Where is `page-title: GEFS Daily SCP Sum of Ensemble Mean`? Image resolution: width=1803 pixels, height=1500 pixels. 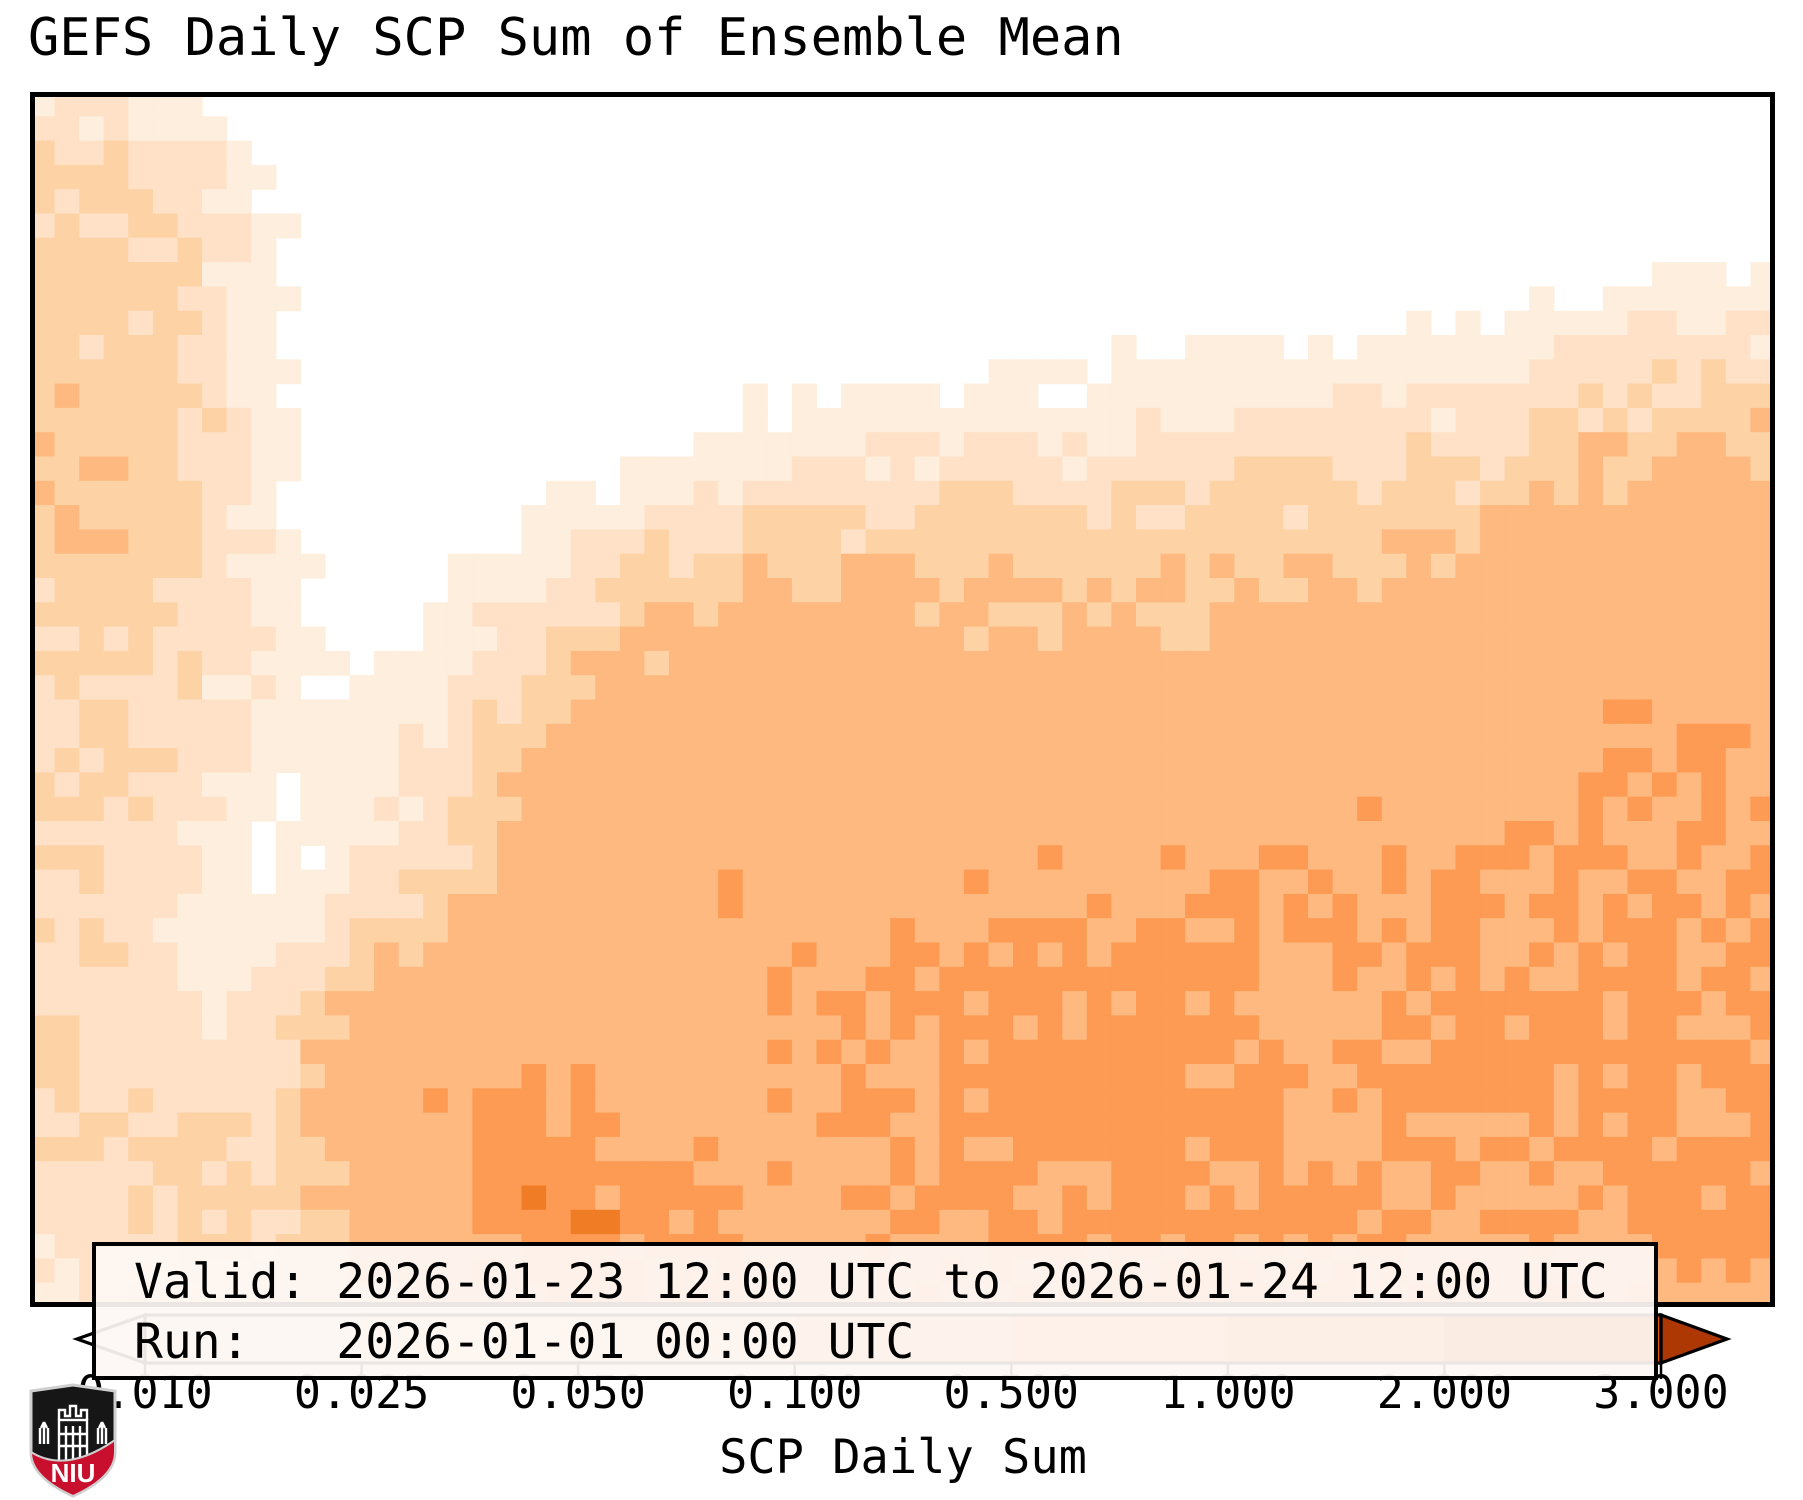 page-title: GEFS Daily SCP Sum of Ensemble Mean is located at coordinates (576, 38).